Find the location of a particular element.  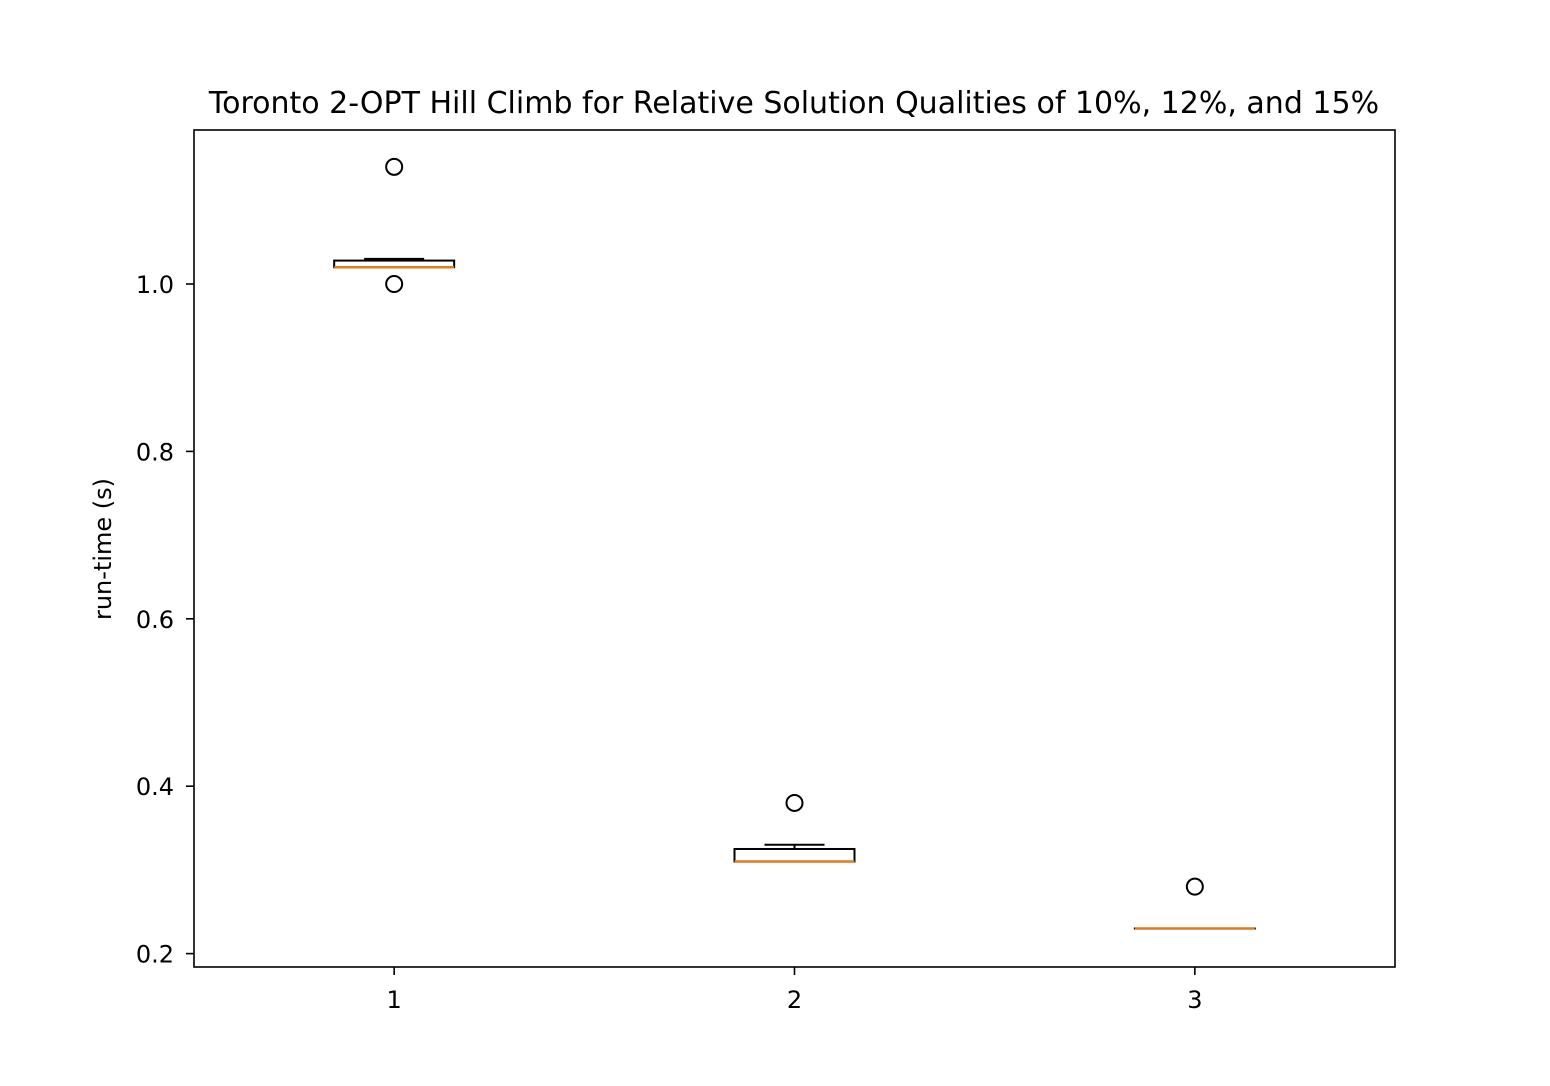

x-tick-label: 1 is located at coordinates (394, 1000).